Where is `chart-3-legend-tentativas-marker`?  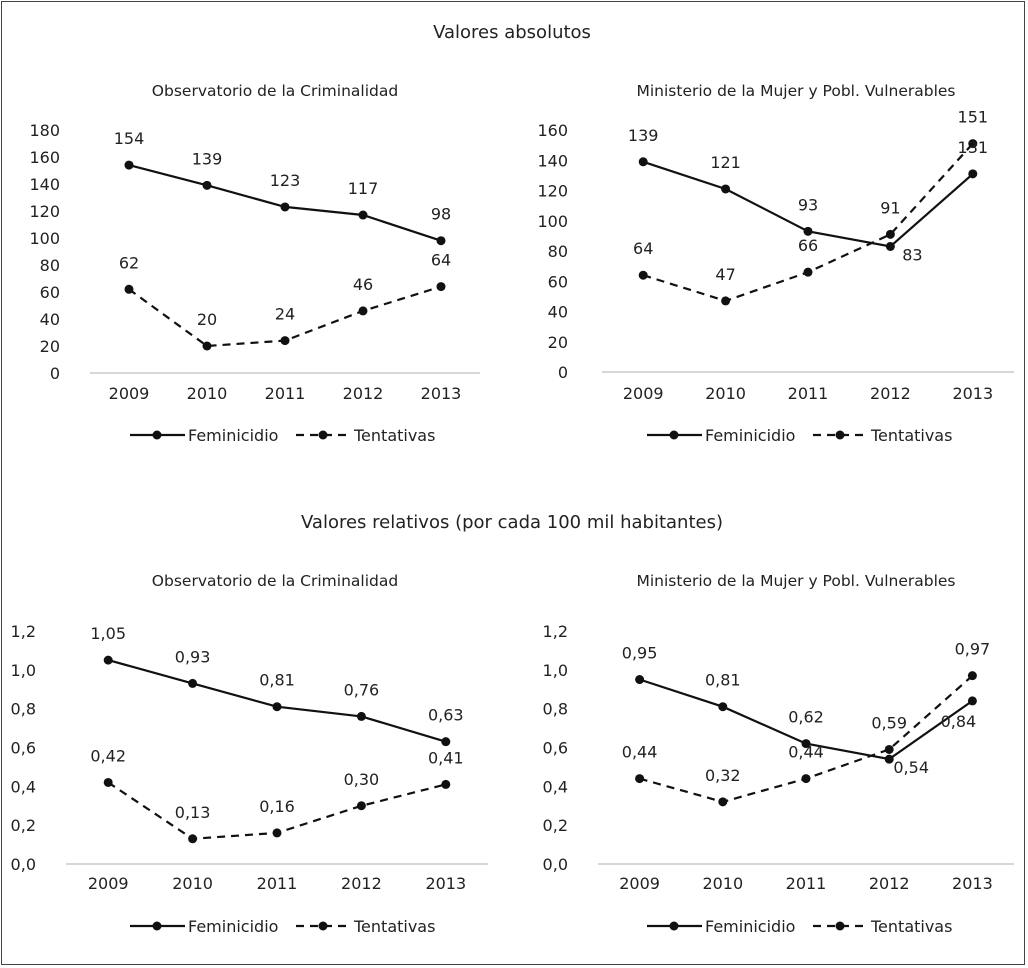 chart-3-legend-tentativas-marker is located at coordinates (323, 926).